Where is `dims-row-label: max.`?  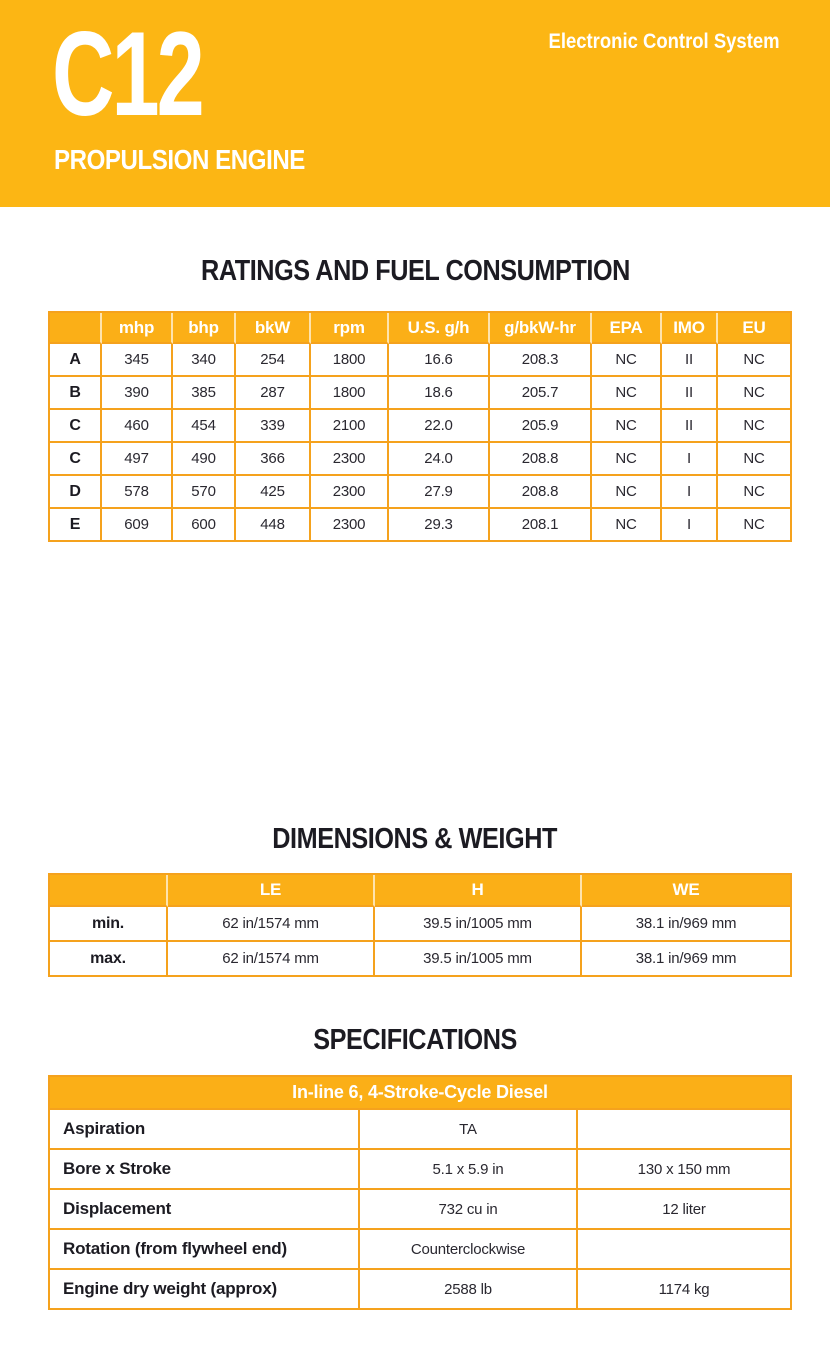 dims-row-label: max. is located at coordinates (109, 958).